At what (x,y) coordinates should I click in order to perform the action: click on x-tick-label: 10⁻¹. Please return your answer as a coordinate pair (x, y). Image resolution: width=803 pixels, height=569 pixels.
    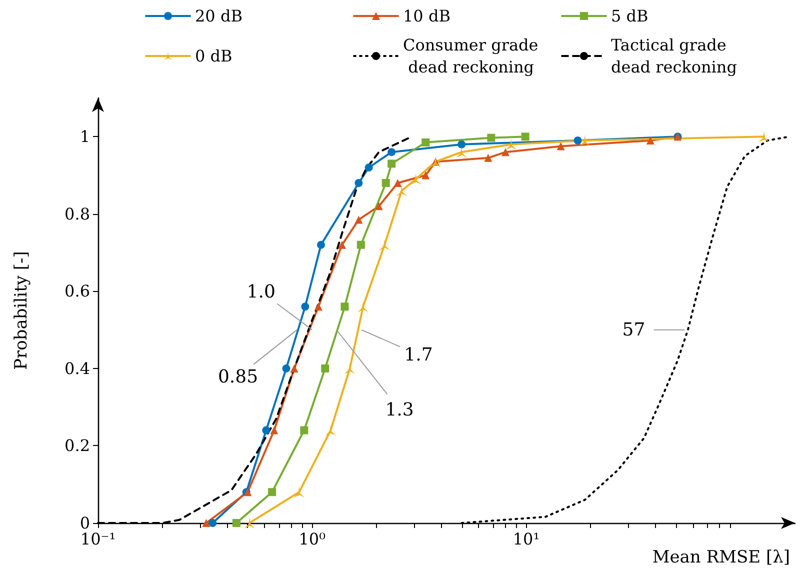
    Looking at the image, I should click on (98, 539).